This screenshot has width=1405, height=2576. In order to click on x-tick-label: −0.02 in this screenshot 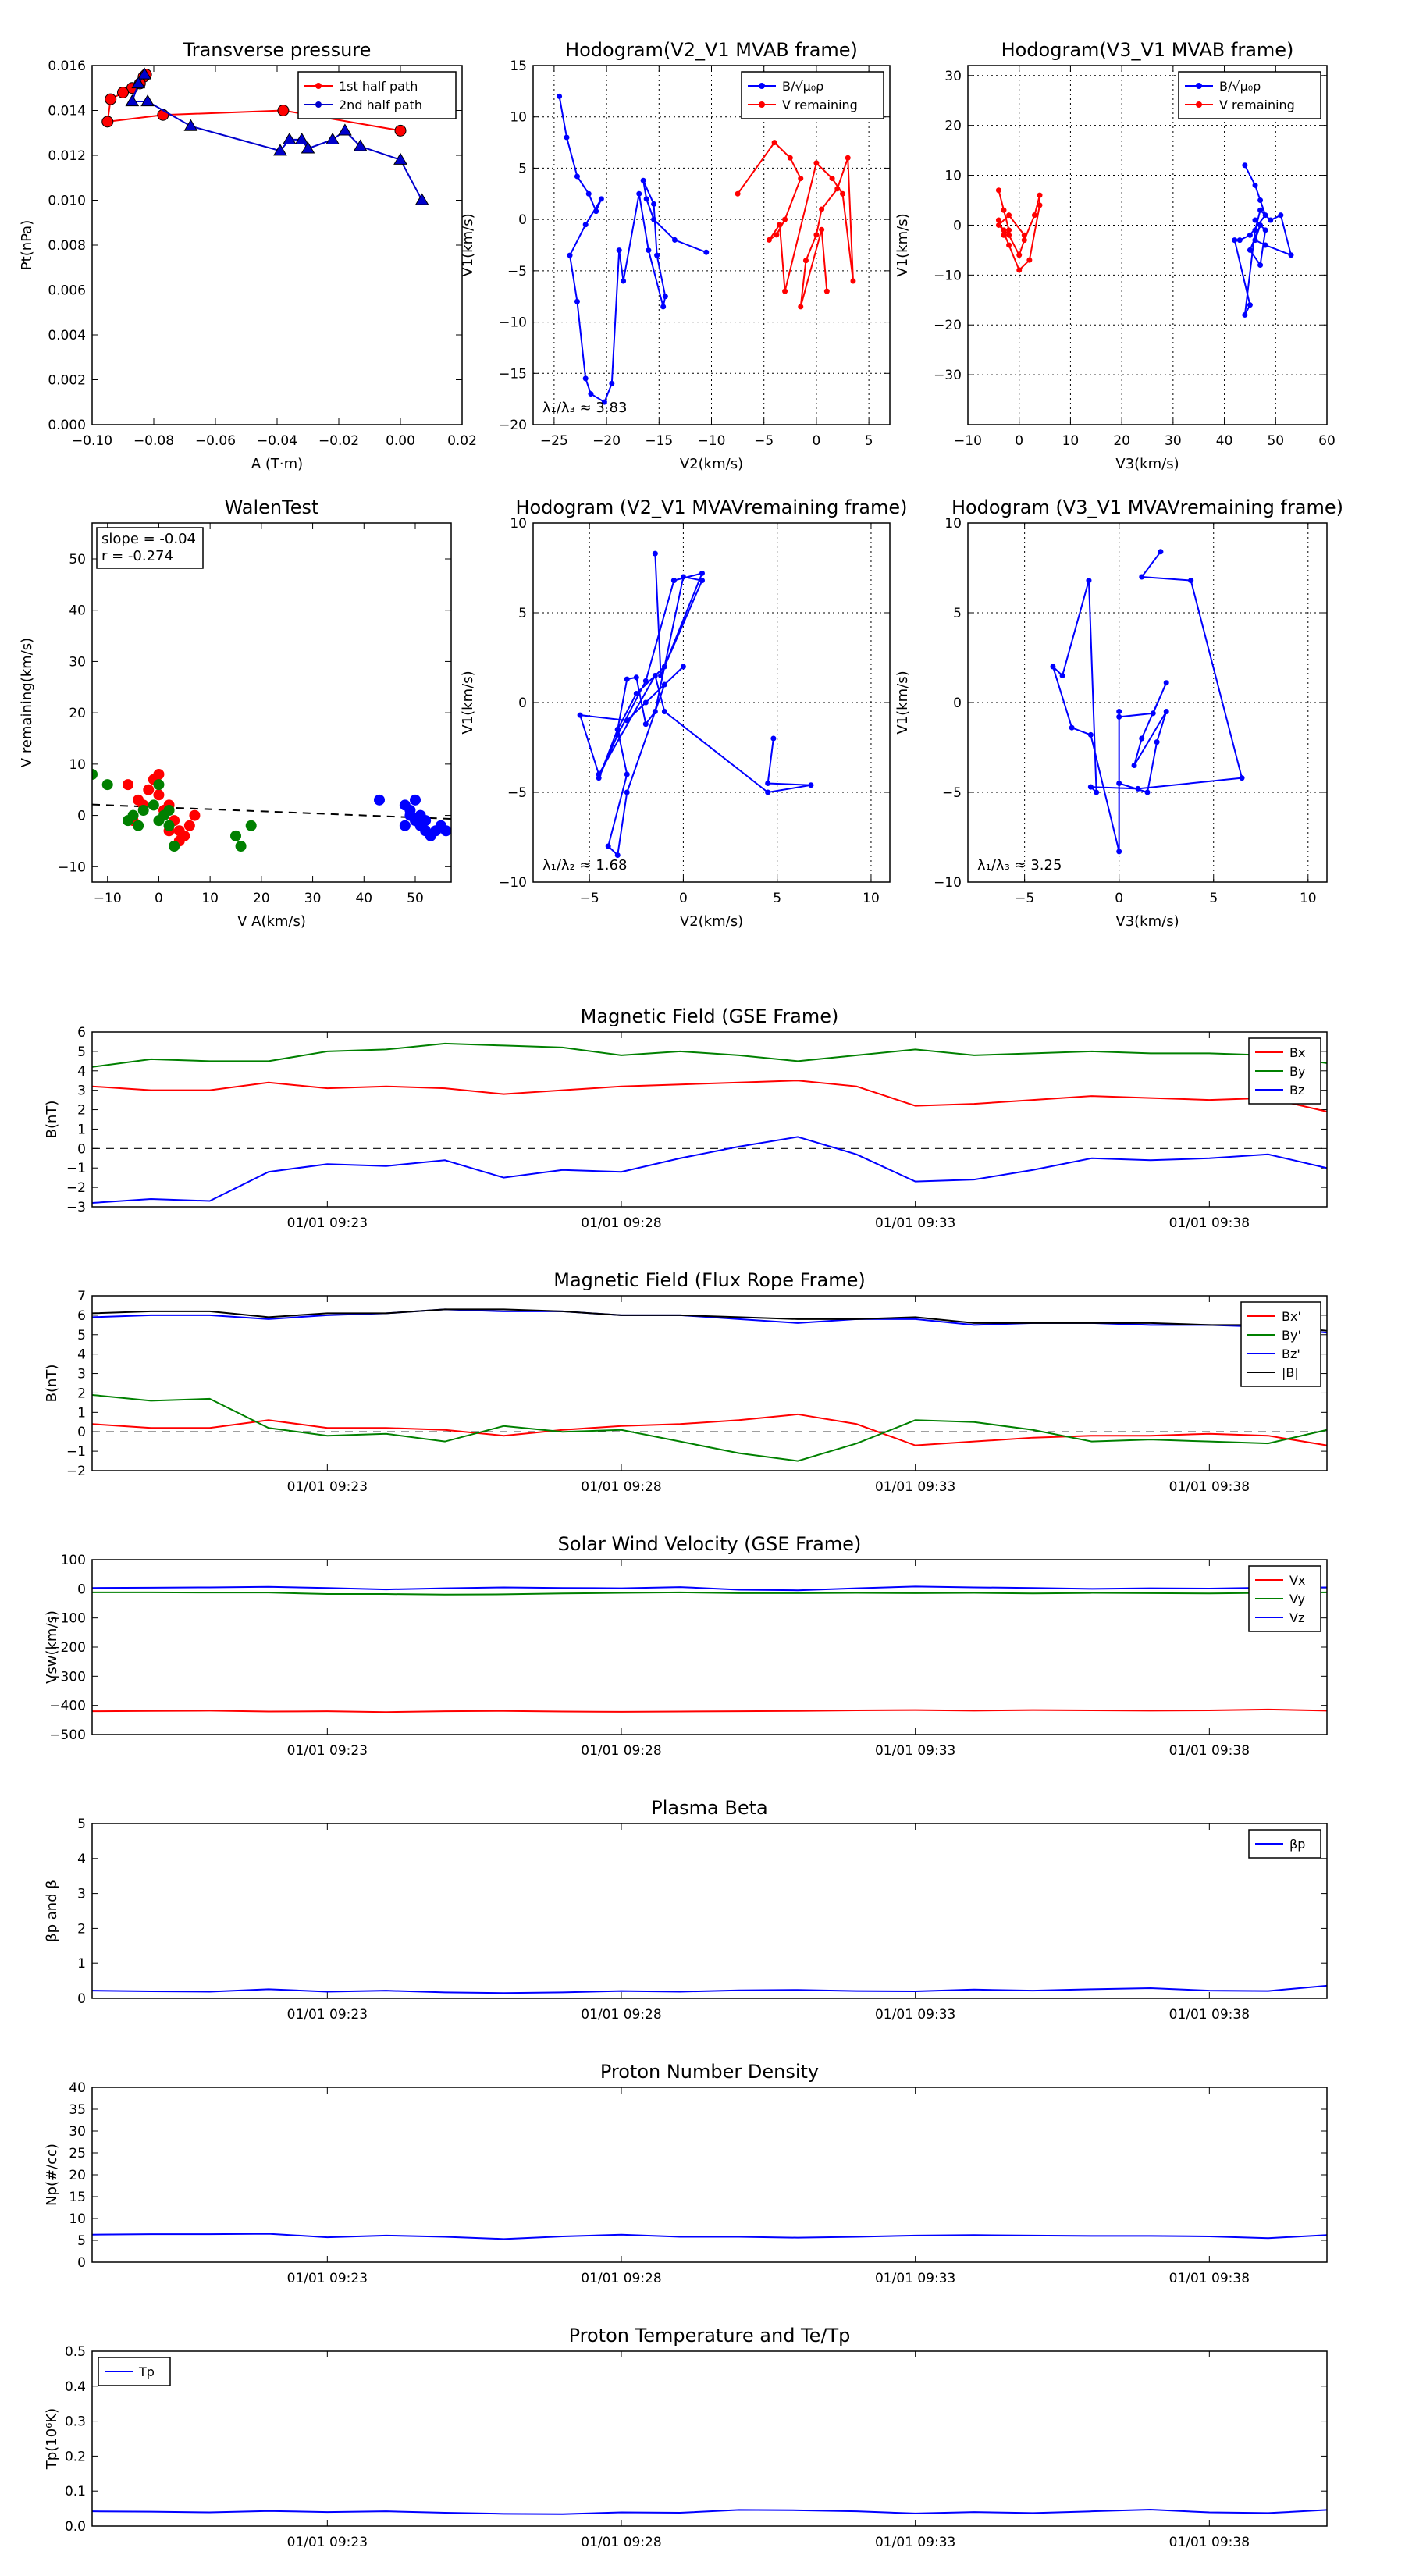, I will do `click(339, 441)`.